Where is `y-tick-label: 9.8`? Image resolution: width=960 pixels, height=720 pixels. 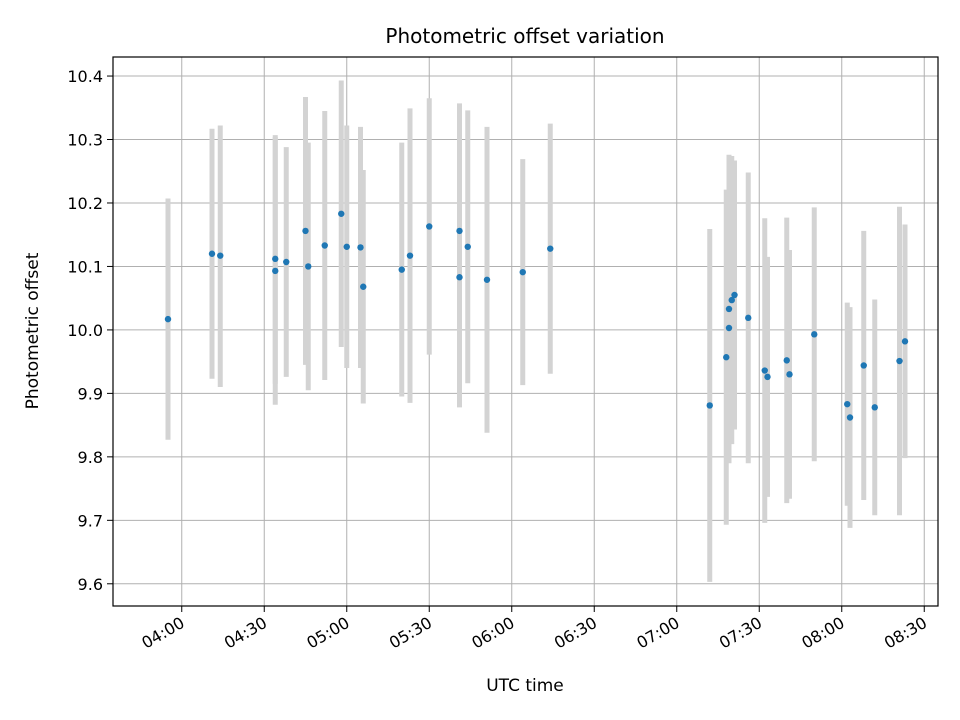 y-tick-label: 9.8 is located at coordinates (90, 457).